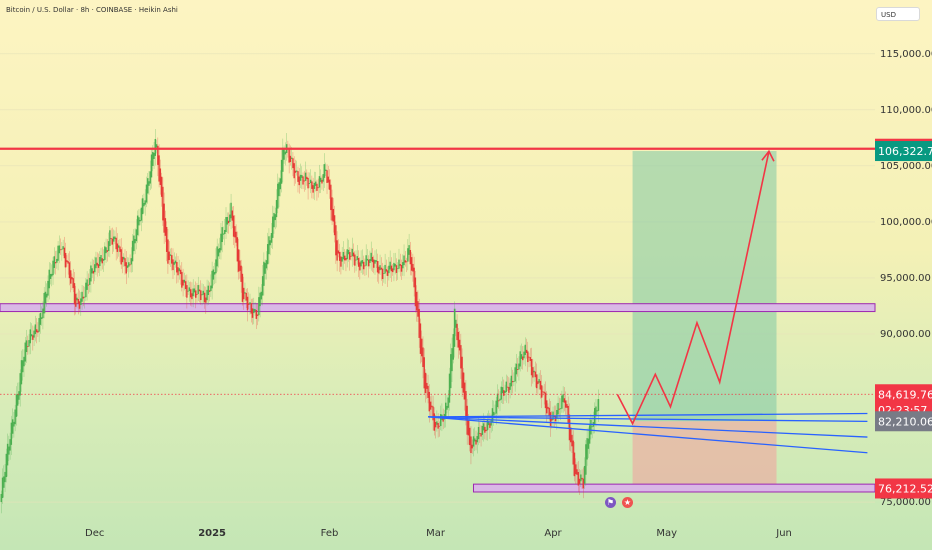  What do you see at coordinates (610, 502) in the screenshot?
I see `flag-icon: ⚑` at bounding box center [610, 502].